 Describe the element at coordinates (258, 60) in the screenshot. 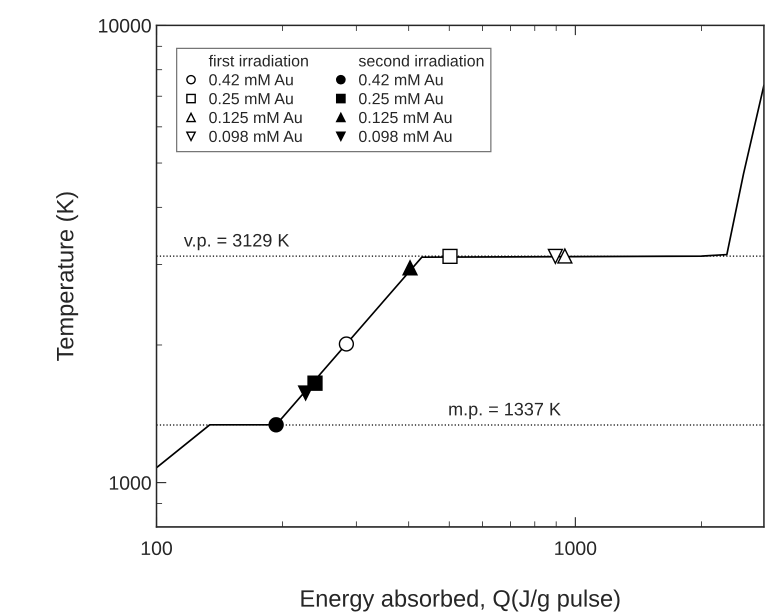

I see `text: first irradiation` at that location.